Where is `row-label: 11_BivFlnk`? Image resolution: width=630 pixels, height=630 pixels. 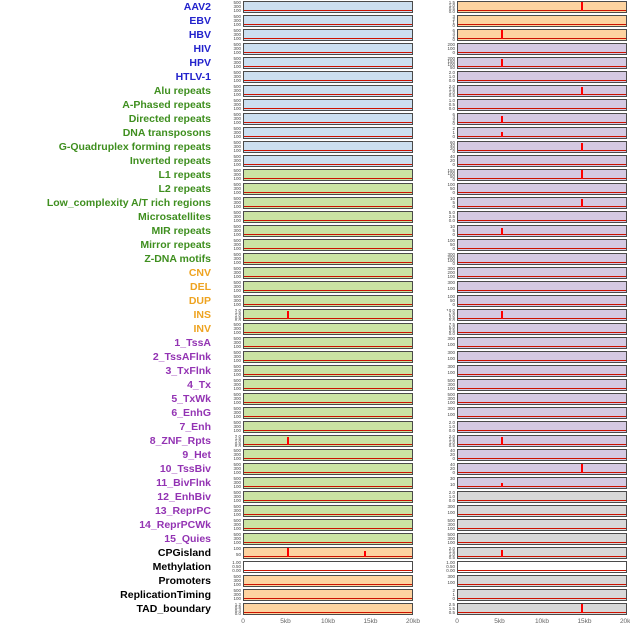
row-label: 11_BivFlnk is located at coordinates (183, 483).